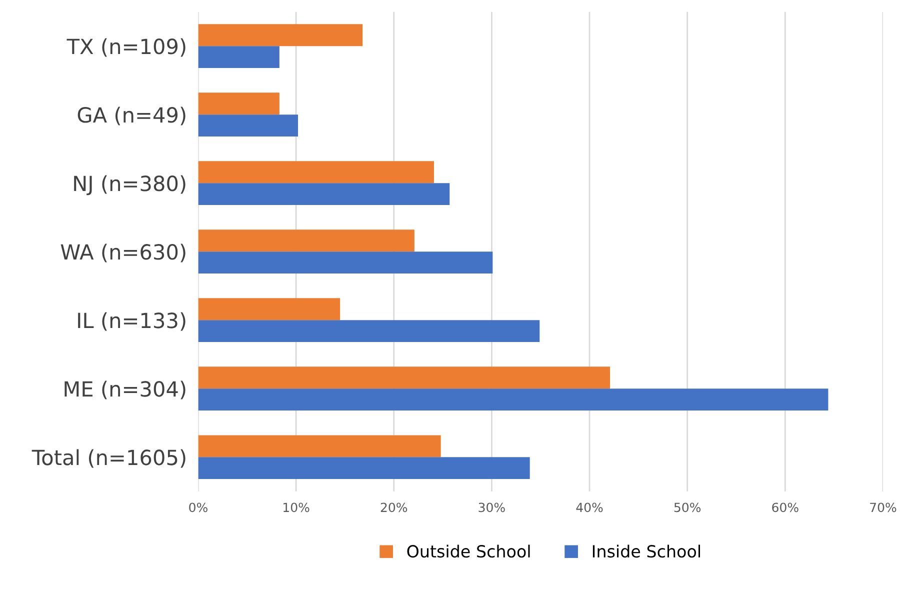 The image size is (901, 592). I want to click on y-tick-label: GA (n=49), so click(132, 116).